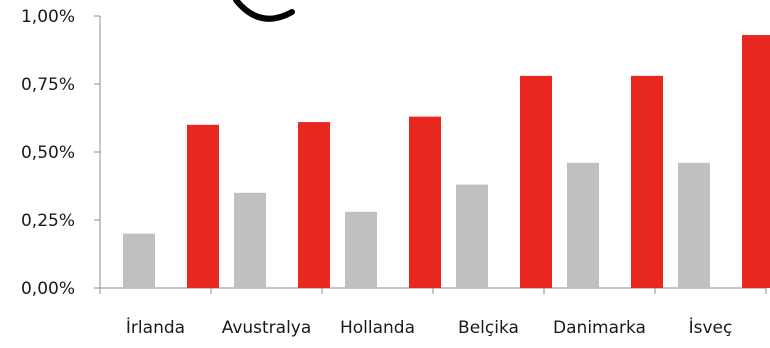 The height and width of the screenshot is (348, 770). What do you see at coordinates (267, 328) in the screenshot?
I see `x-tick-label: Avustralya` at bounding box center [267, 328].